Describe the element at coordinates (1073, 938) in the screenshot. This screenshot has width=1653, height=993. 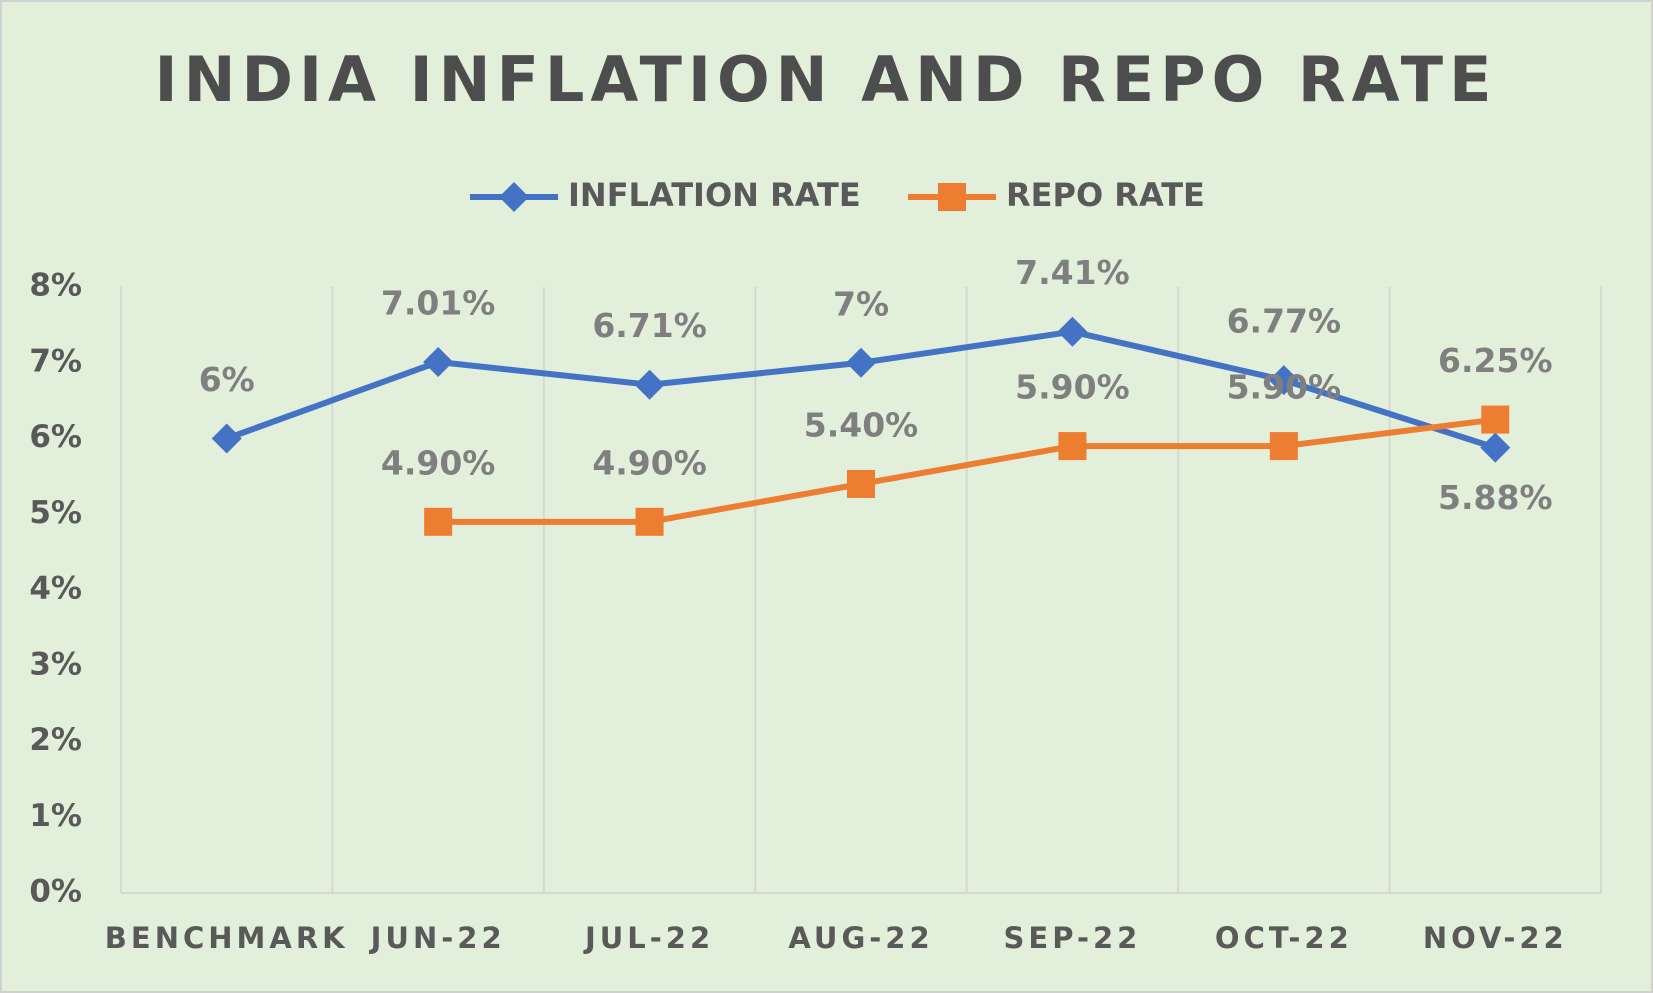
I see `x-tick-label: SEP-22` at that location.